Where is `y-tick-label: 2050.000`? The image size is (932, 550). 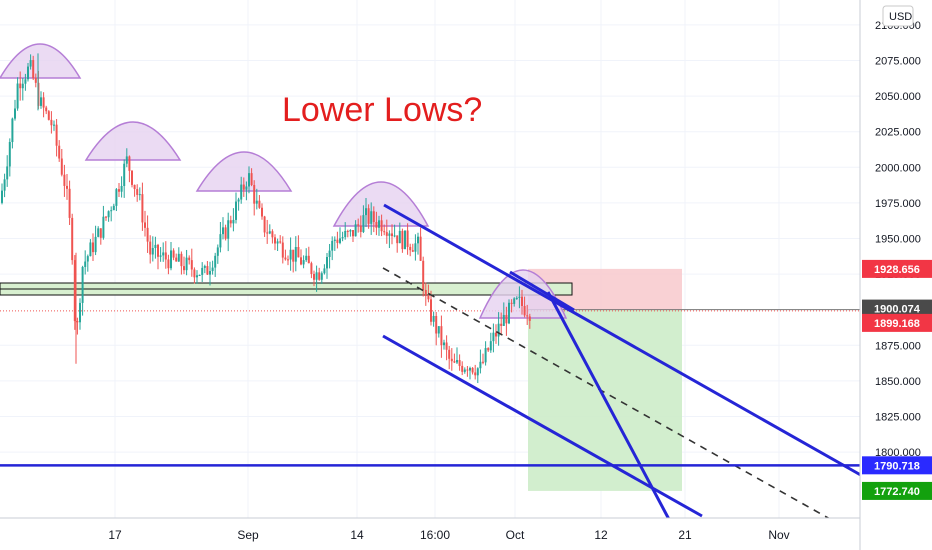
y-tick-label: 2050.000 is located at coordinates (898, 97).